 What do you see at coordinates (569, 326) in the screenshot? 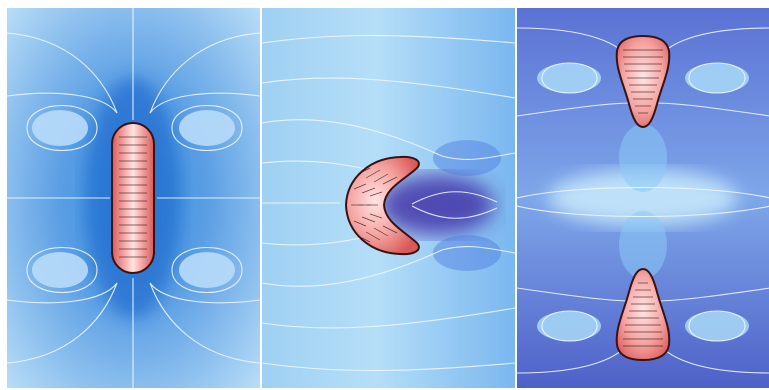
I see `vortex-bottom-left` at bounding box center [569, 326].